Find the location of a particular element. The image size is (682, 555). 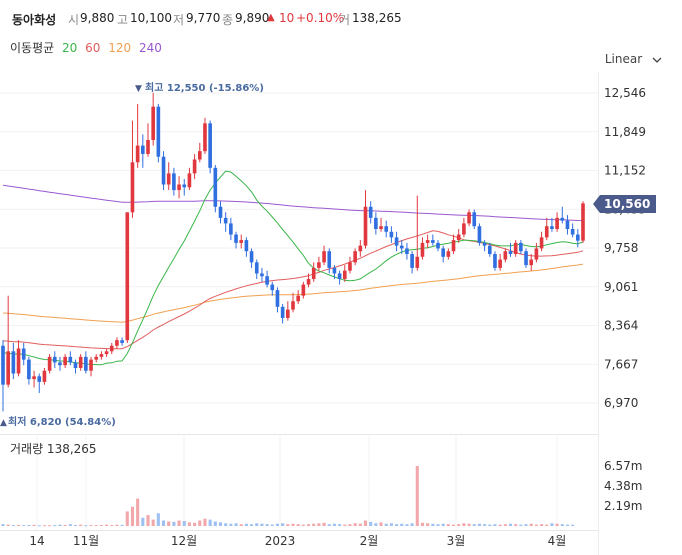

ma-legend-240: 240 is located at coordinates (150, 48).